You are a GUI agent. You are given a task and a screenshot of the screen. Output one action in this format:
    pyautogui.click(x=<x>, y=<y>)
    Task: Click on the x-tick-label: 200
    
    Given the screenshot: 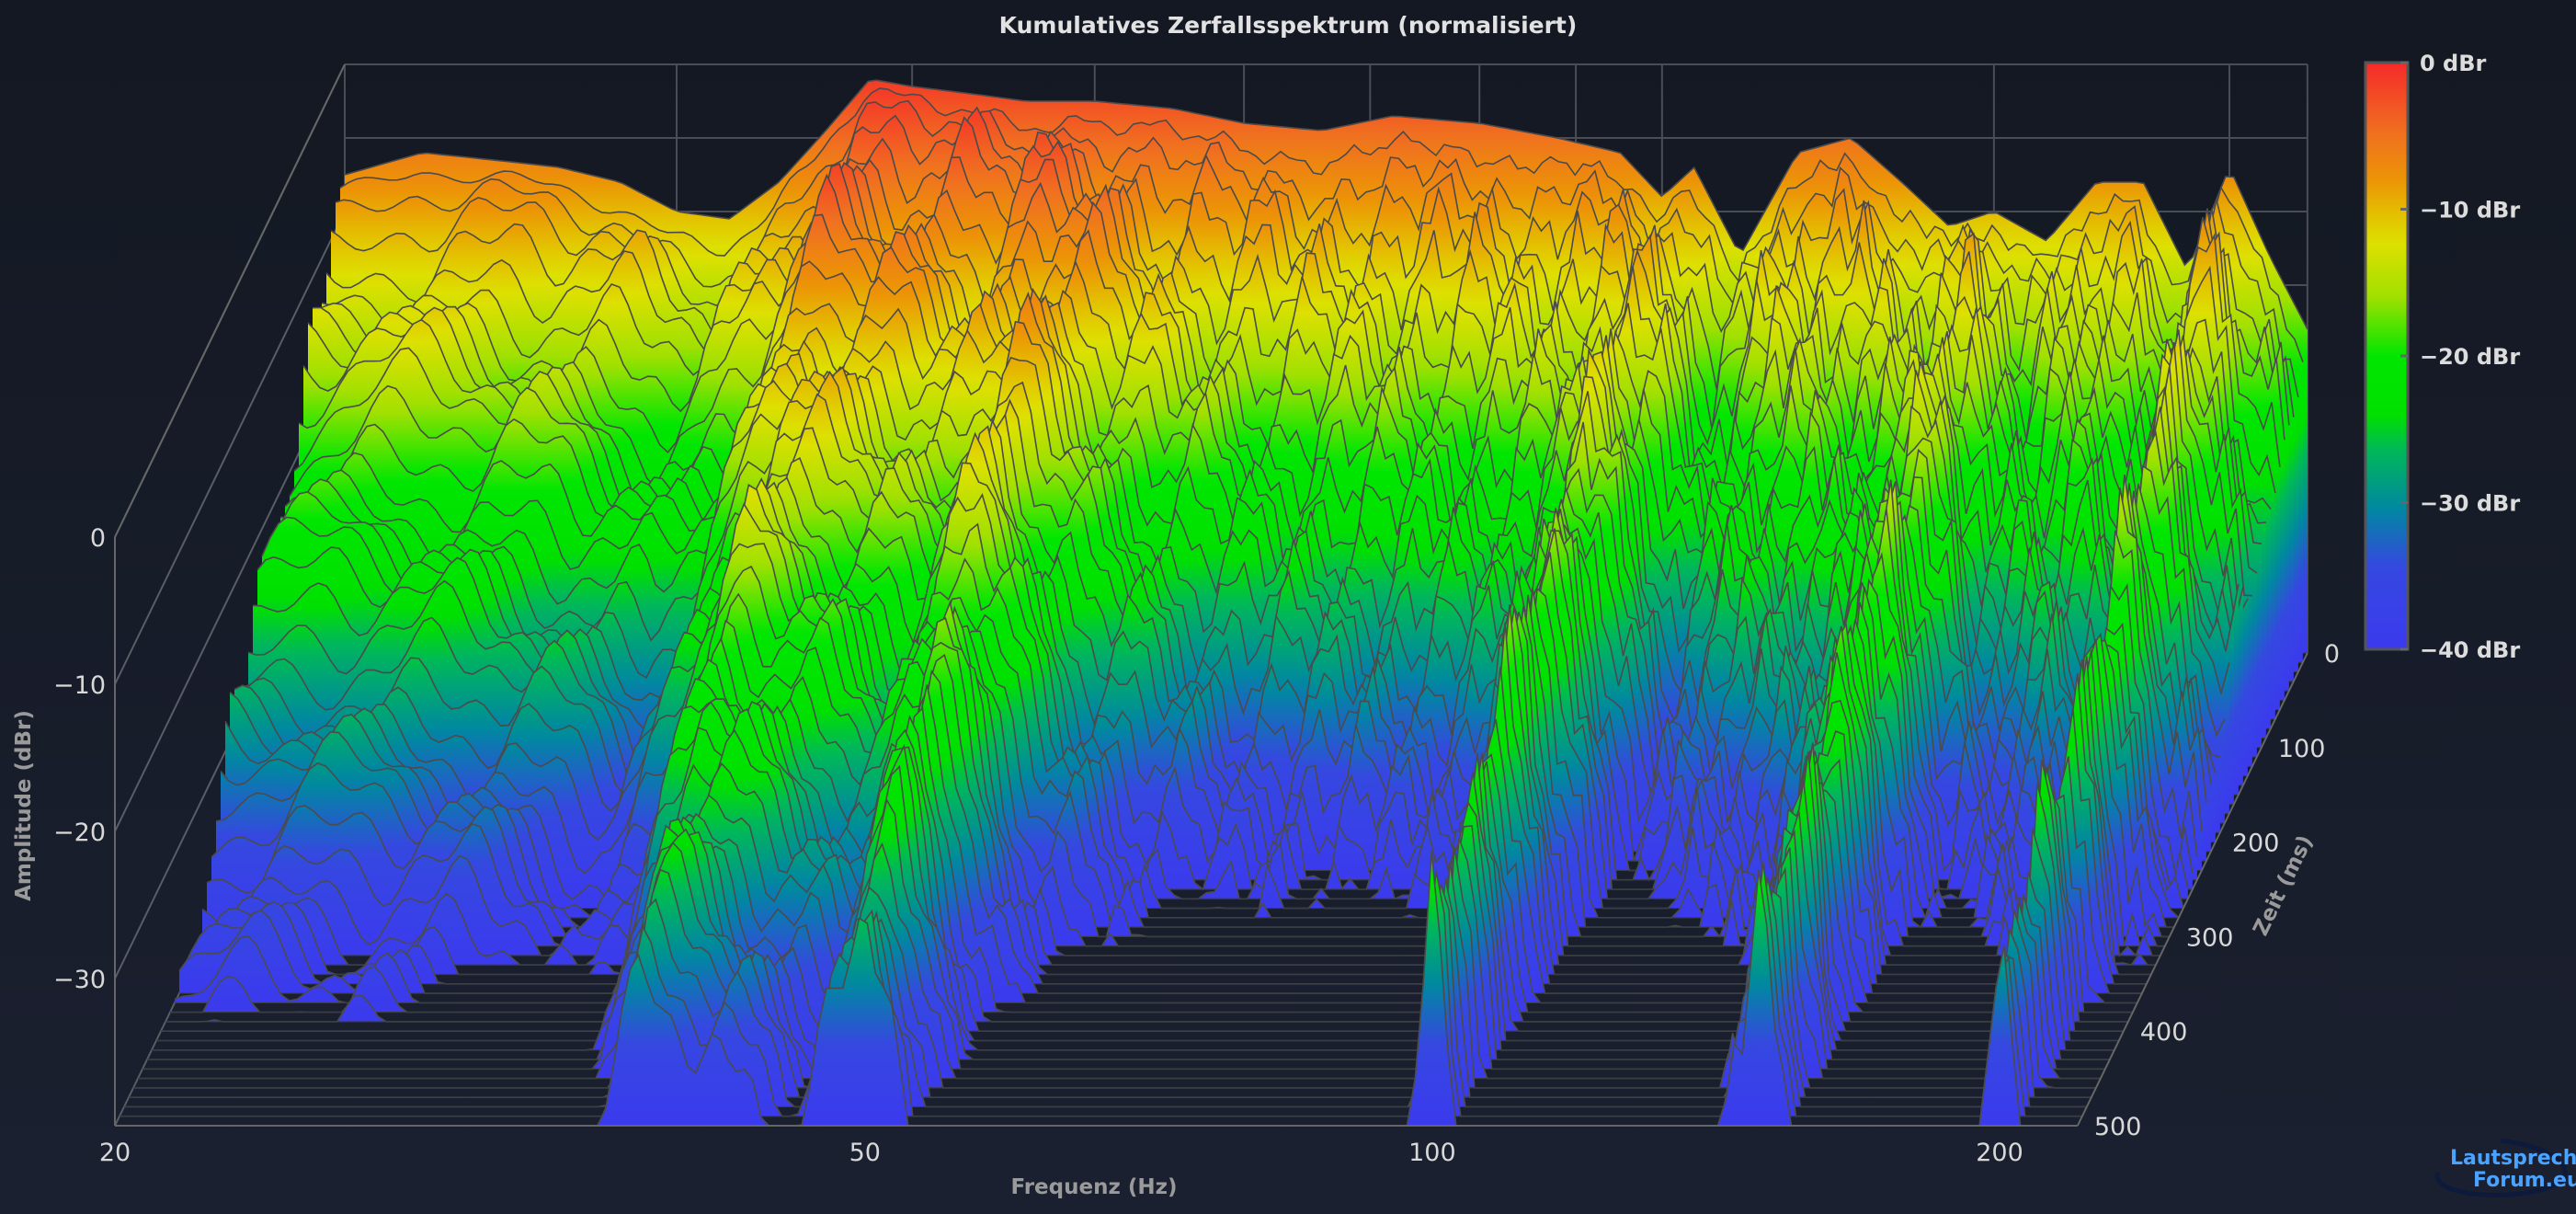 What is the action you would take?
    pyautogui.click(x=1999, y=1153)
    